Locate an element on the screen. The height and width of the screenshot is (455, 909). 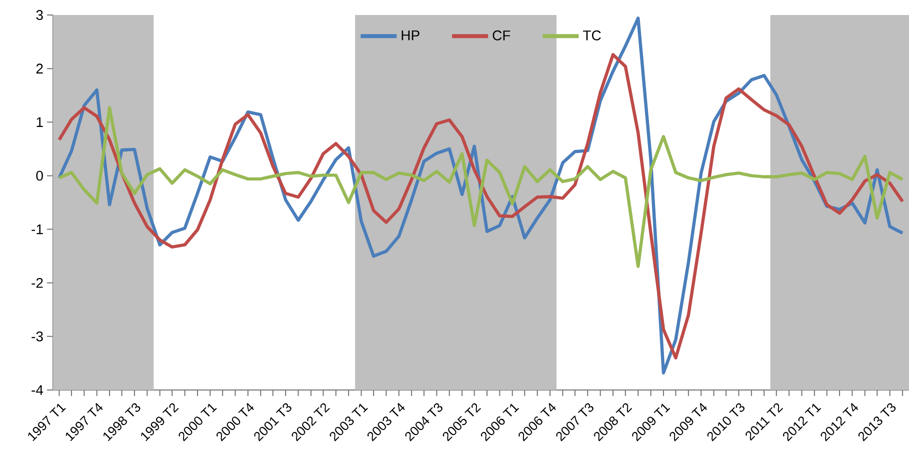
y-tick-label: 3 is located at coordinates (39, 15).